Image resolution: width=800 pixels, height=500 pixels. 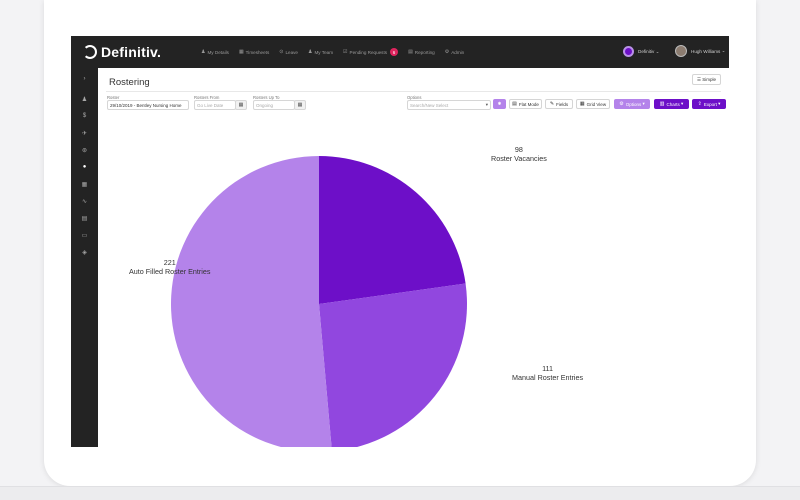 What do you see at coordinates (628, 51) in the screenshot?
I see `org-logo-icon` at bounding box center [628, 51].